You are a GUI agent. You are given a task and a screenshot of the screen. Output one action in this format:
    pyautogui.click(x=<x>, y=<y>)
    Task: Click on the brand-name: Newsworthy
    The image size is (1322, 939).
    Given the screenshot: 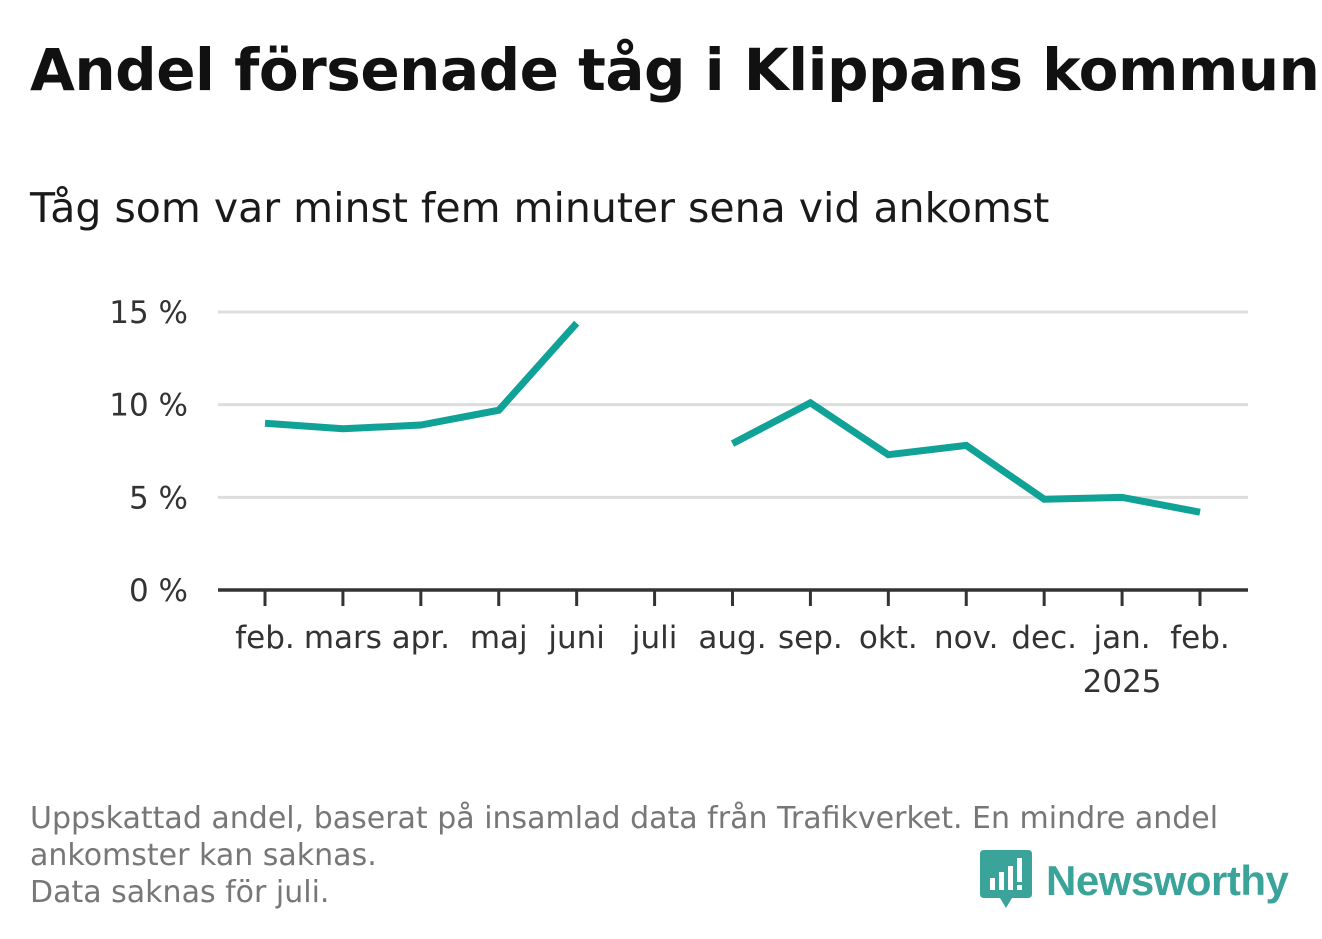 What is the action you would take?
    pyautogui.click(x=1167, y=880)
    